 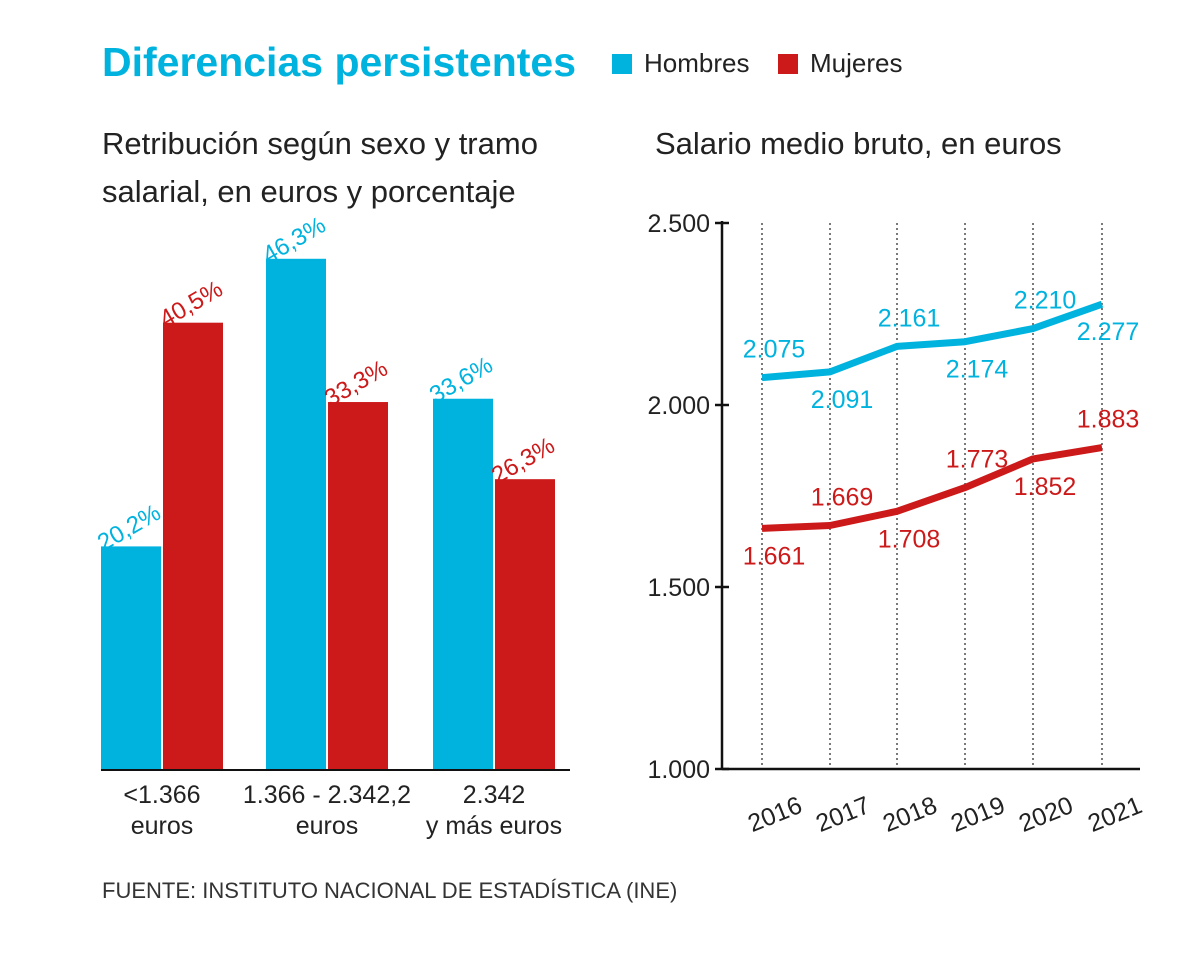 What do you see at coordinates (843, 814) in the screenshot?
I see `x-tick-label-2017: 2017` at bounding box center [843, 814].